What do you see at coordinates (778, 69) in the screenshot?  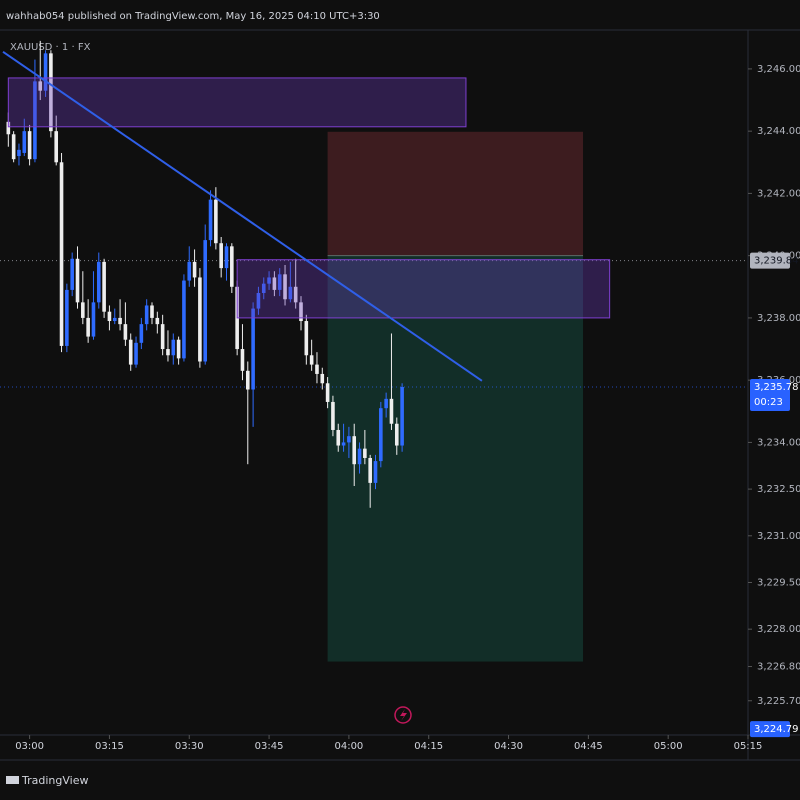 I see `y-tick-label: 3,246.00` at bounding box center [778, 69].